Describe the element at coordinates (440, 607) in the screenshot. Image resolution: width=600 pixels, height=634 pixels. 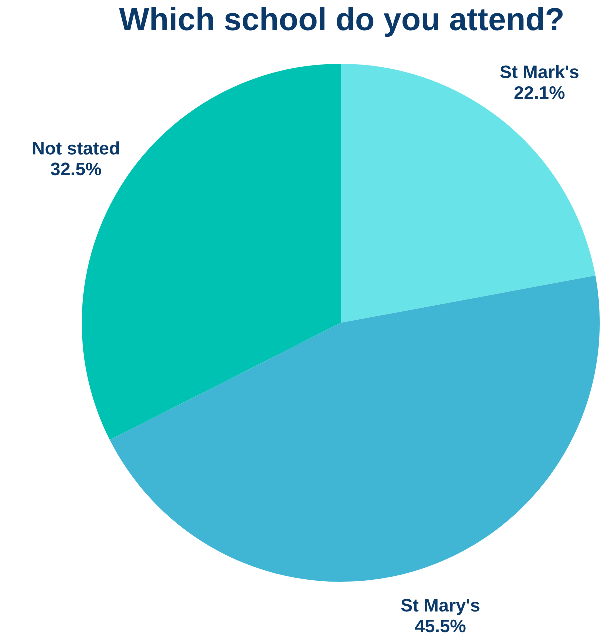
I see `slice-label: St Mary's` at that location.